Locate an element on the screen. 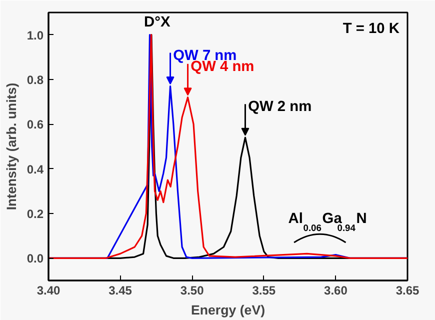  x-tick-label: 3.55 is located at coordinates (264, 291).